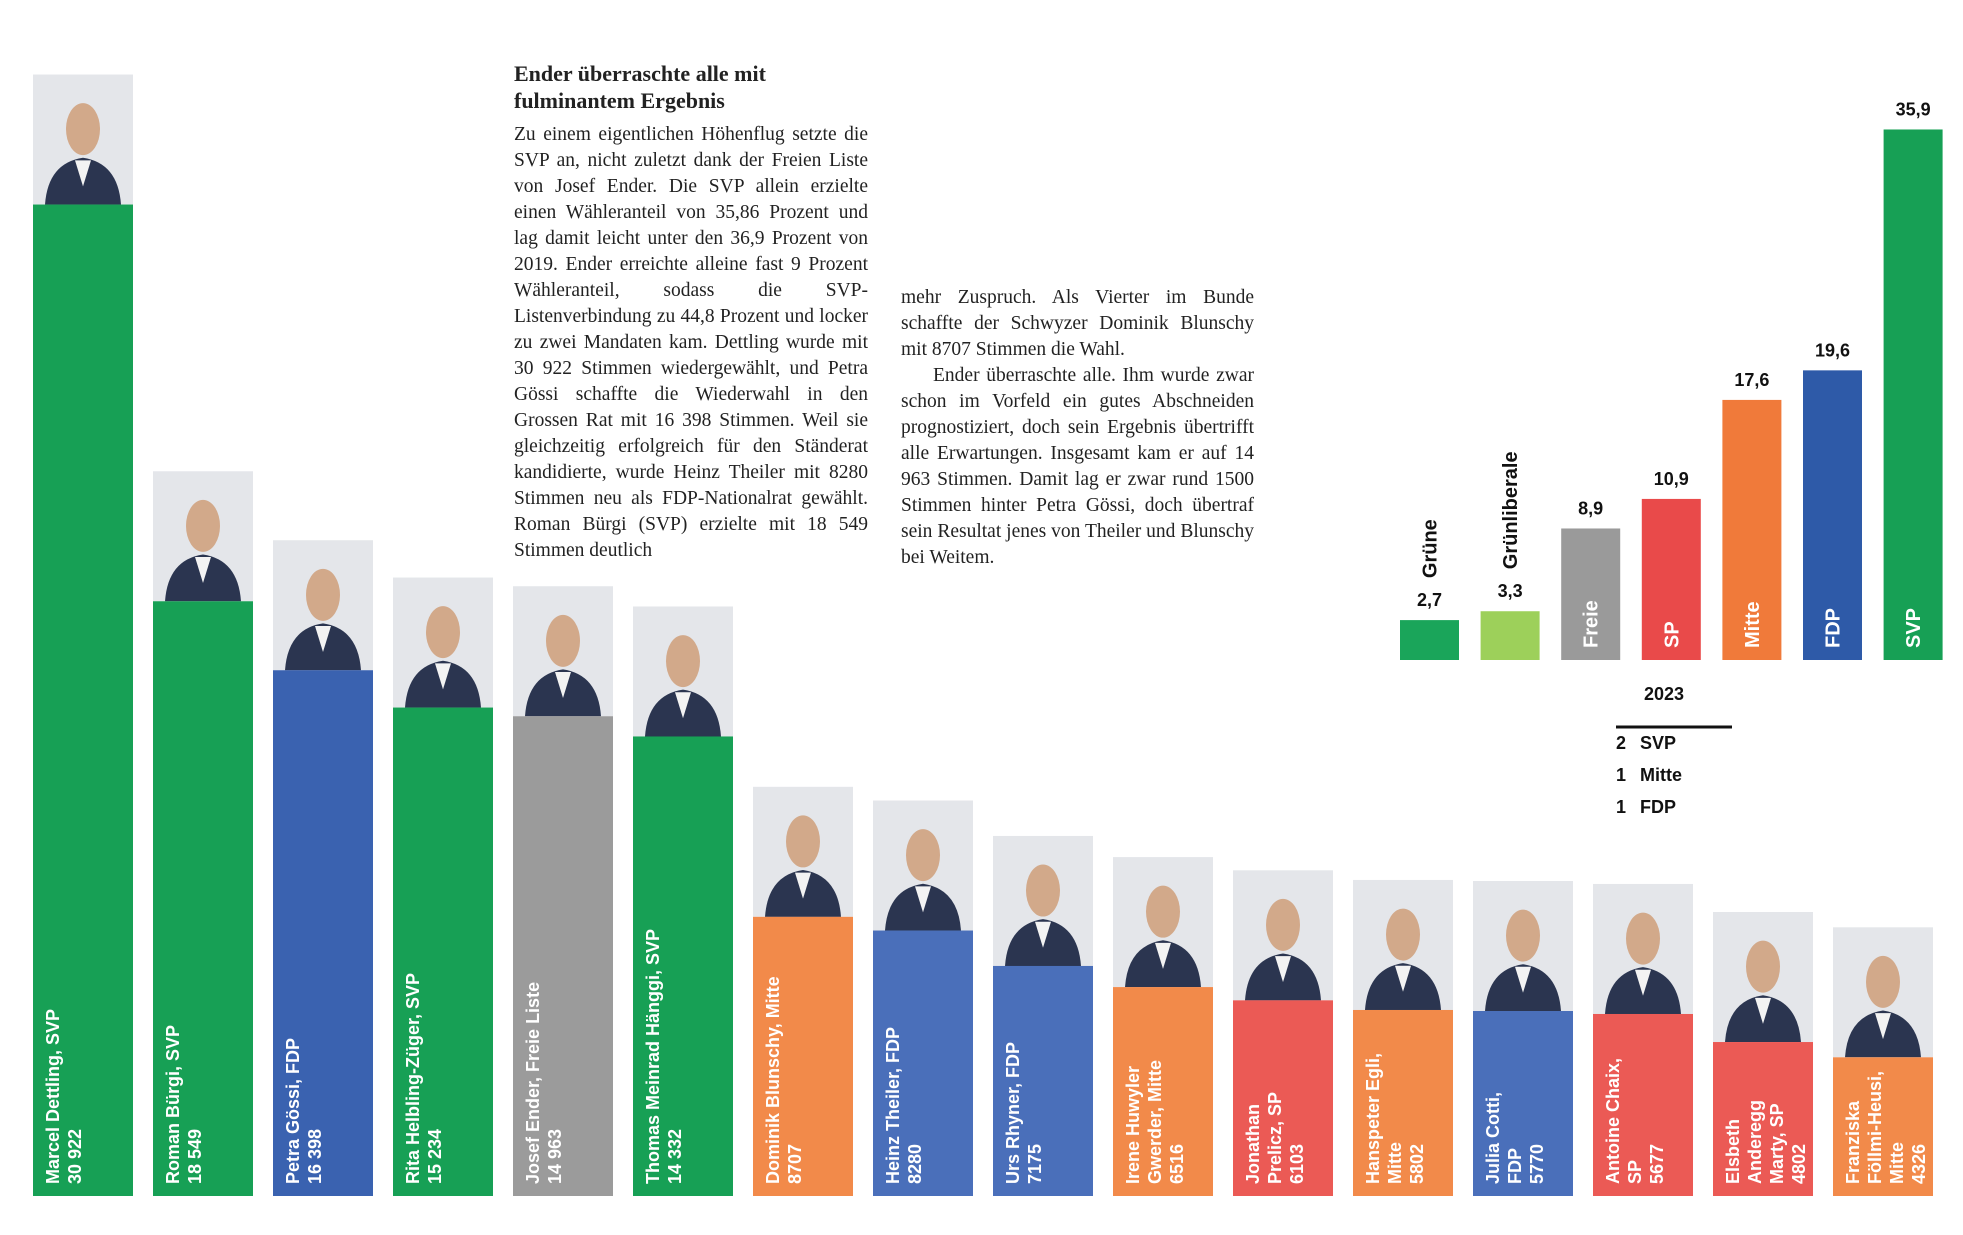 This screenshot has width=1963, height=1235. Describe the element at coordinates (1144, 1122) in the screenshot. I see `bar-label: Irene Huwyler Gwerder, Mitte` at that location.